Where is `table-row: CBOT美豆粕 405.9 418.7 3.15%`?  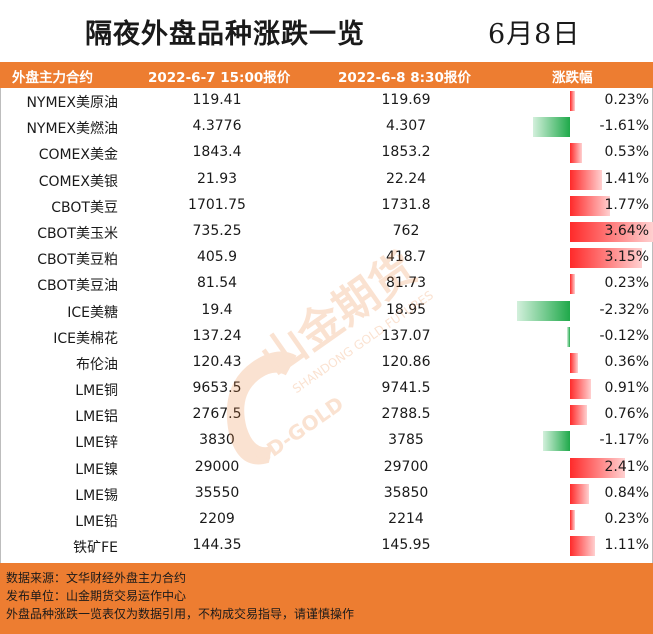 table-row: CBOT美豆粕 405.9 418.7 3.15% is located at coordinates (326, 258).